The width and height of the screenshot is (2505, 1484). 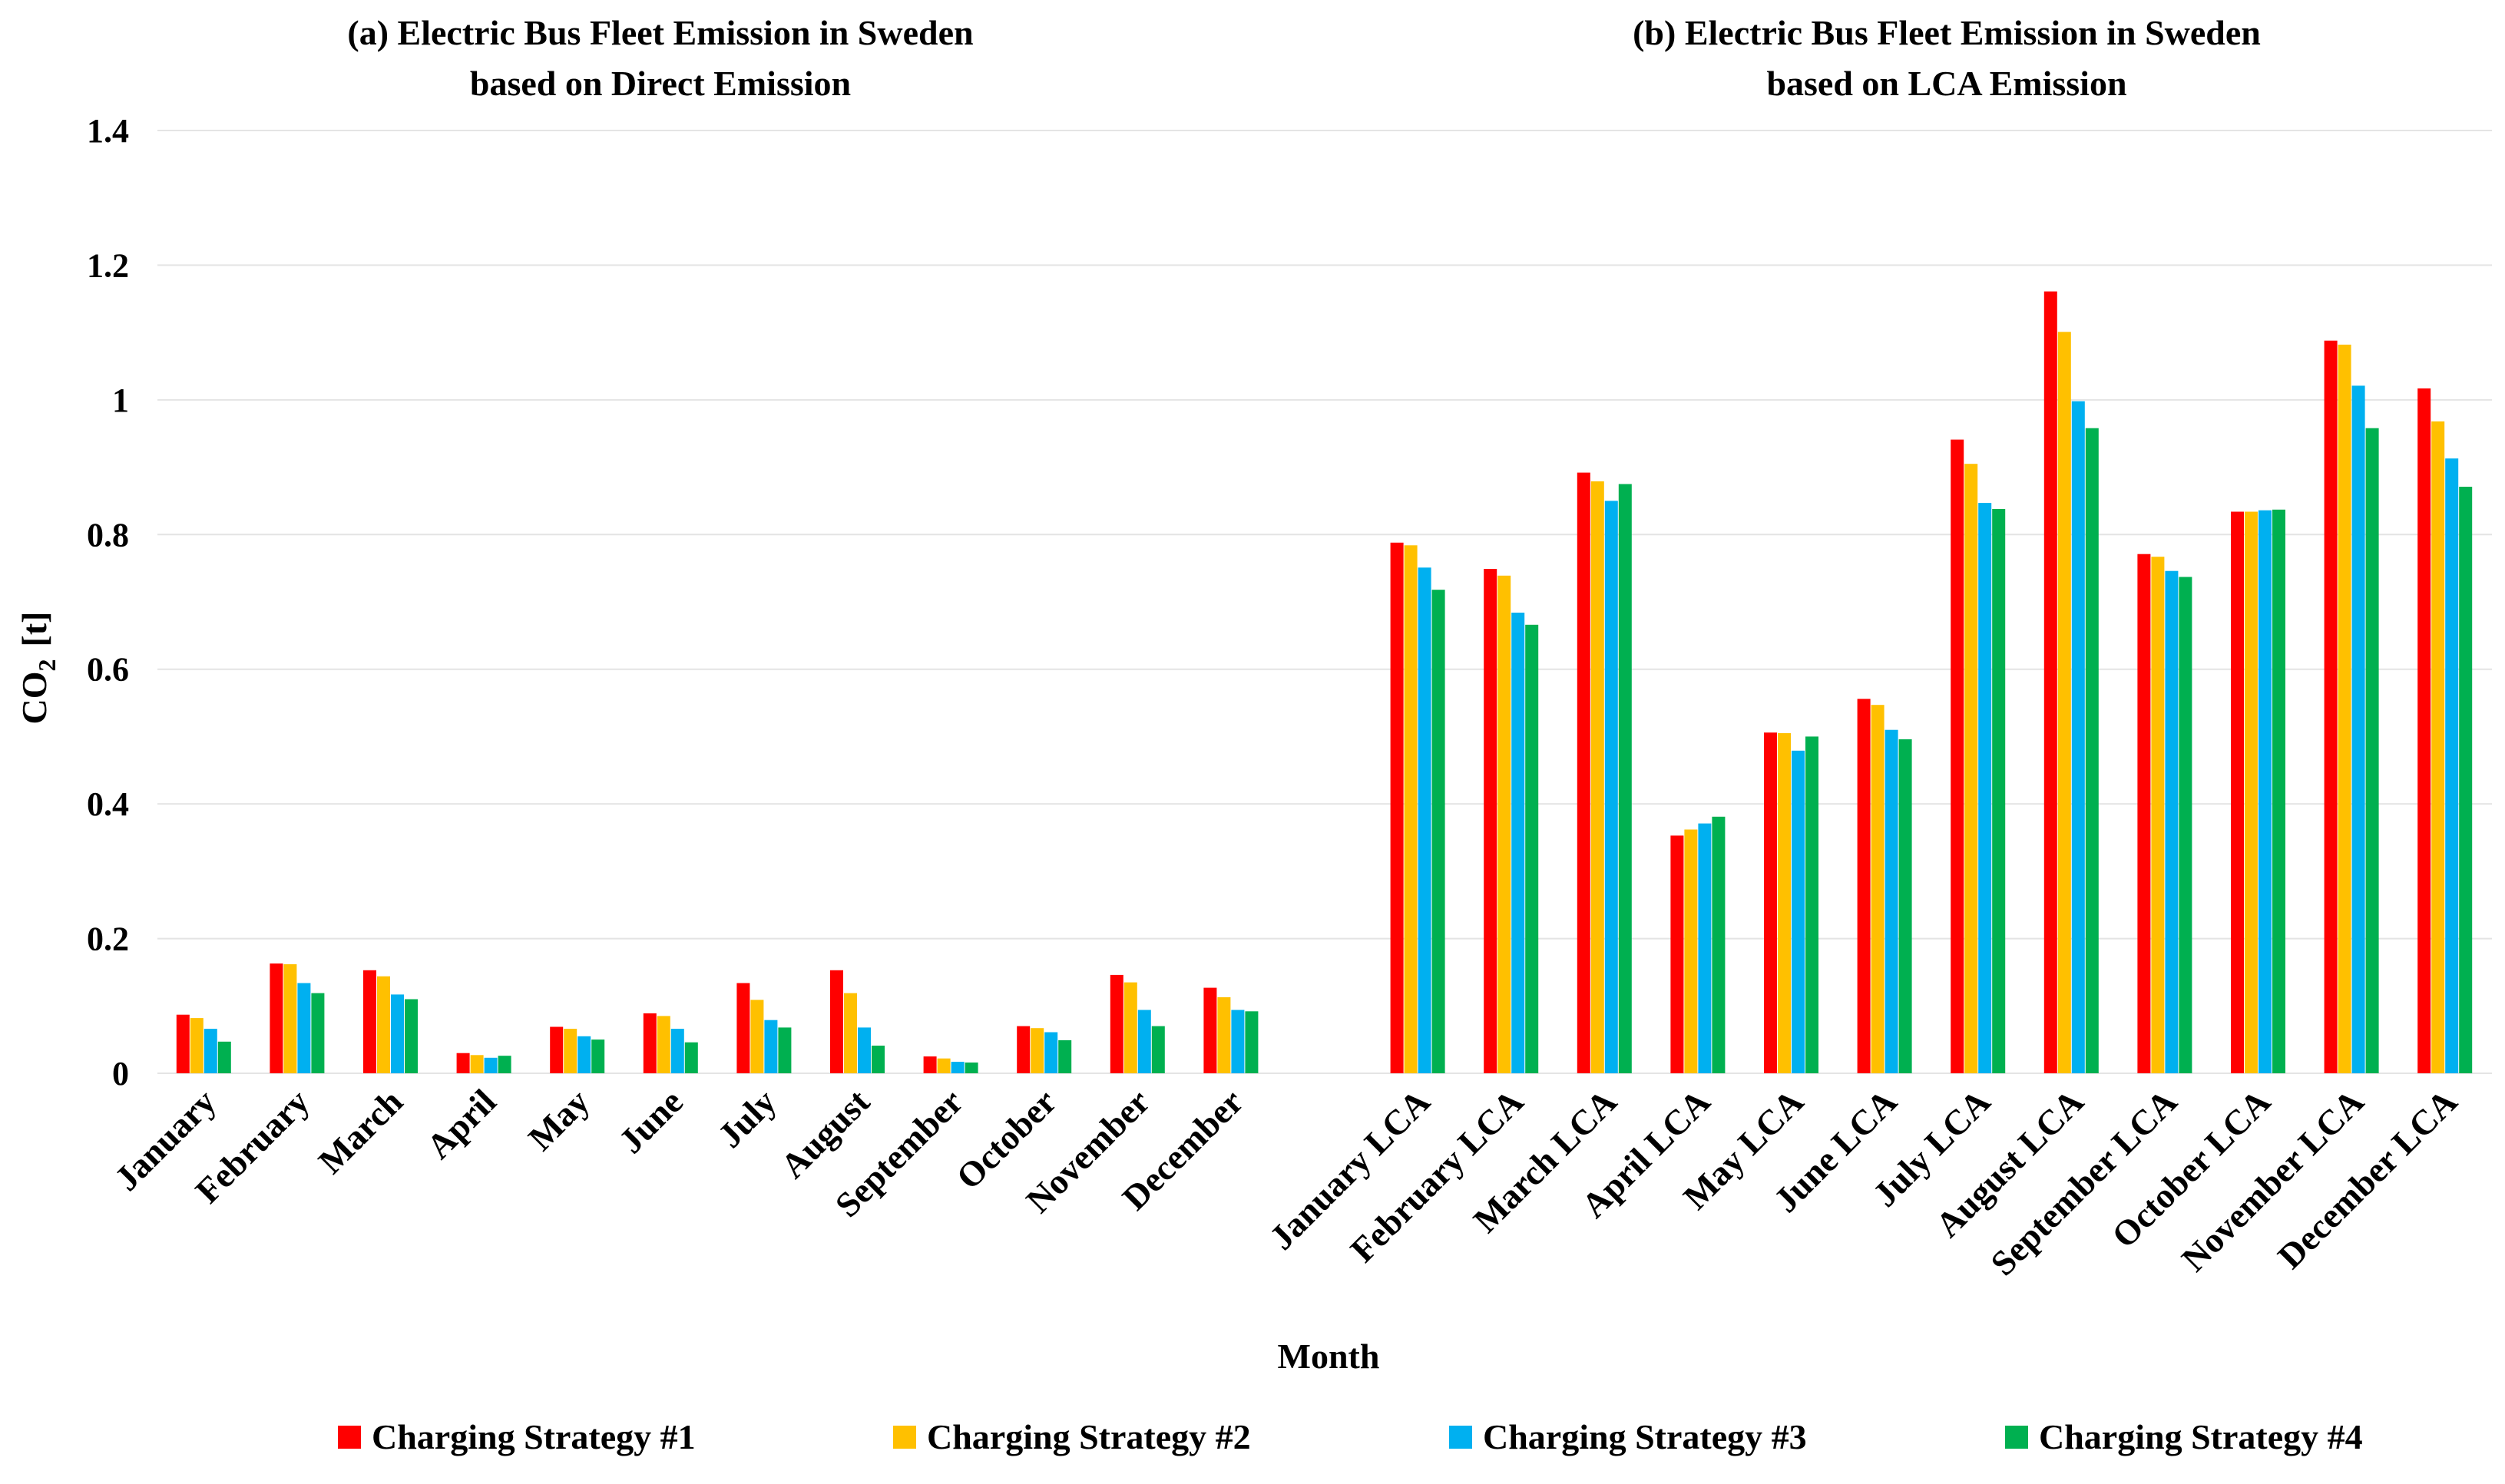 I want to click on legend-item-strategy-1: Charging Strategy #1, so click(x=517, y=1436).